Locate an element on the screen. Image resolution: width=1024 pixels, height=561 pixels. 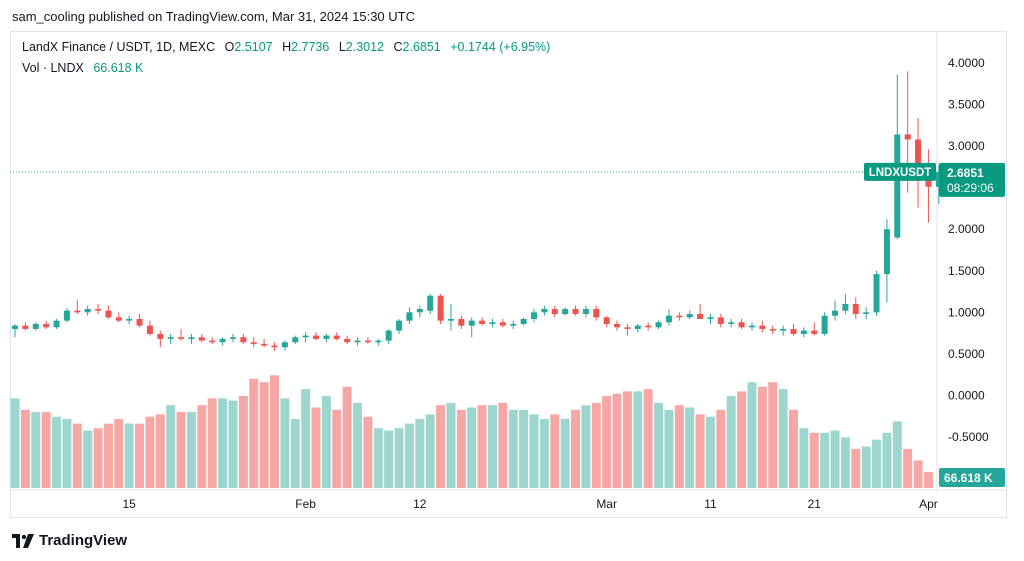
symbol-tag-label: LNDXUSDT is located at coordinates (900, 173).